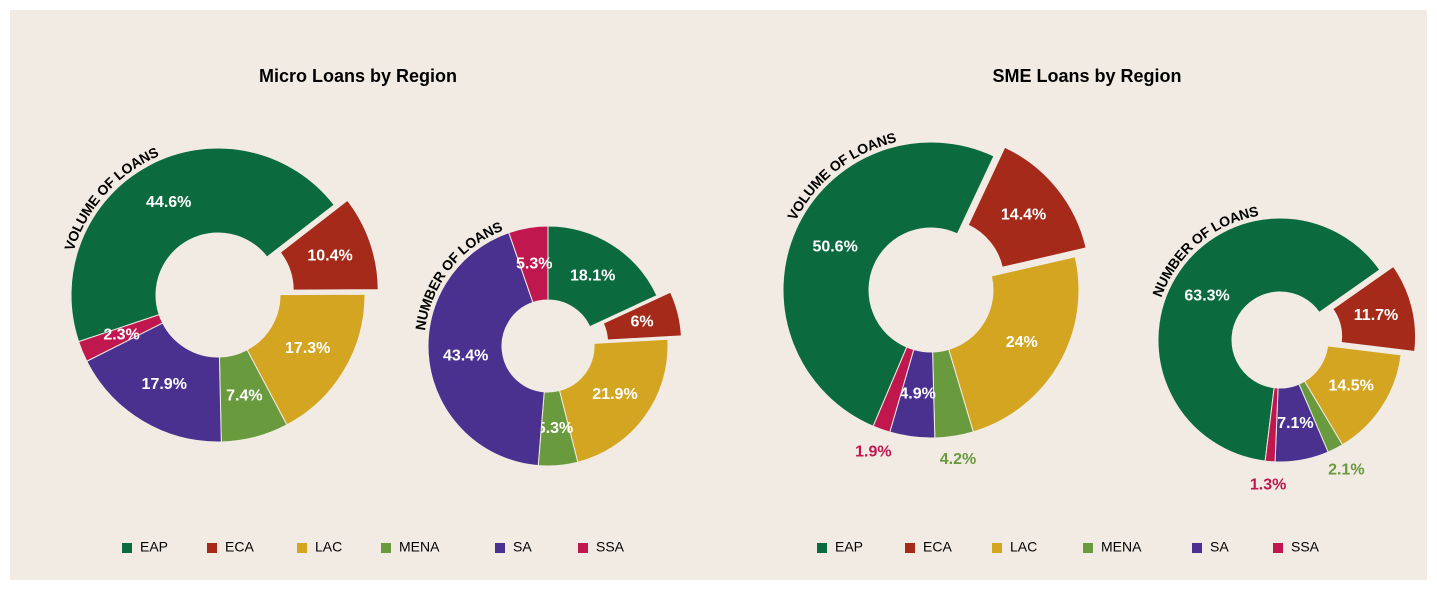 This screenshot has width=1437, height=590. What do you see at coordinates (1351, 386) in the screenshot?
I see `data-label: 14.5%` at bounding box center [1351, 386].